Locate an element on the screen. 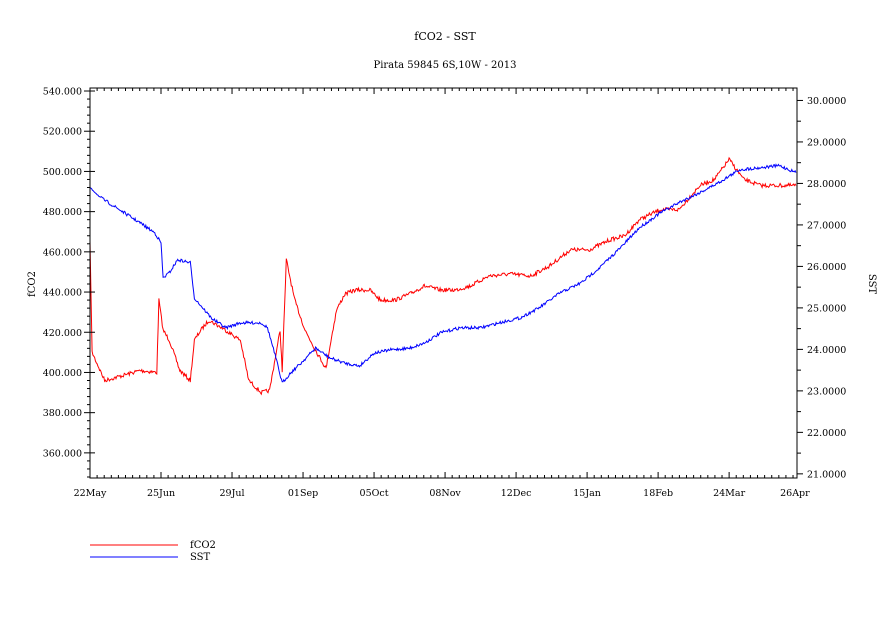 Image resolution: width=891 pixels, height=630 pixels. y-tick-label: 420.000 is located at coordinates (62, 333).